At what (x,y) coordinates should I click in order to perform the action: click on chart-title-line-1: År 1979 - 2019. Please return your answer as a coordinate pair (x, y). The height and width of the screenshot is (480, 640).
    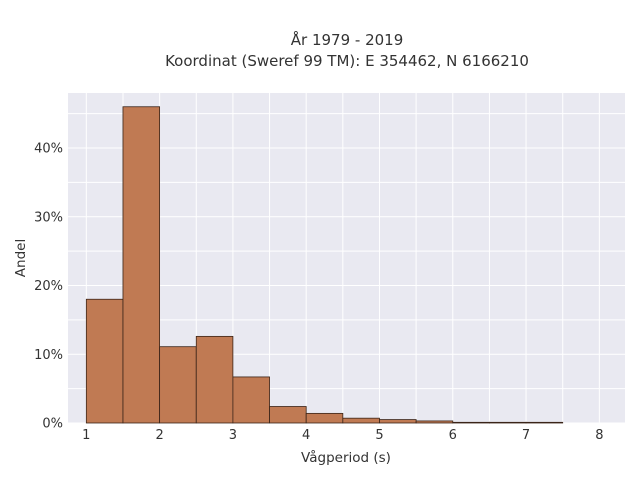
    Looking at the image, I should click on (347, 39).